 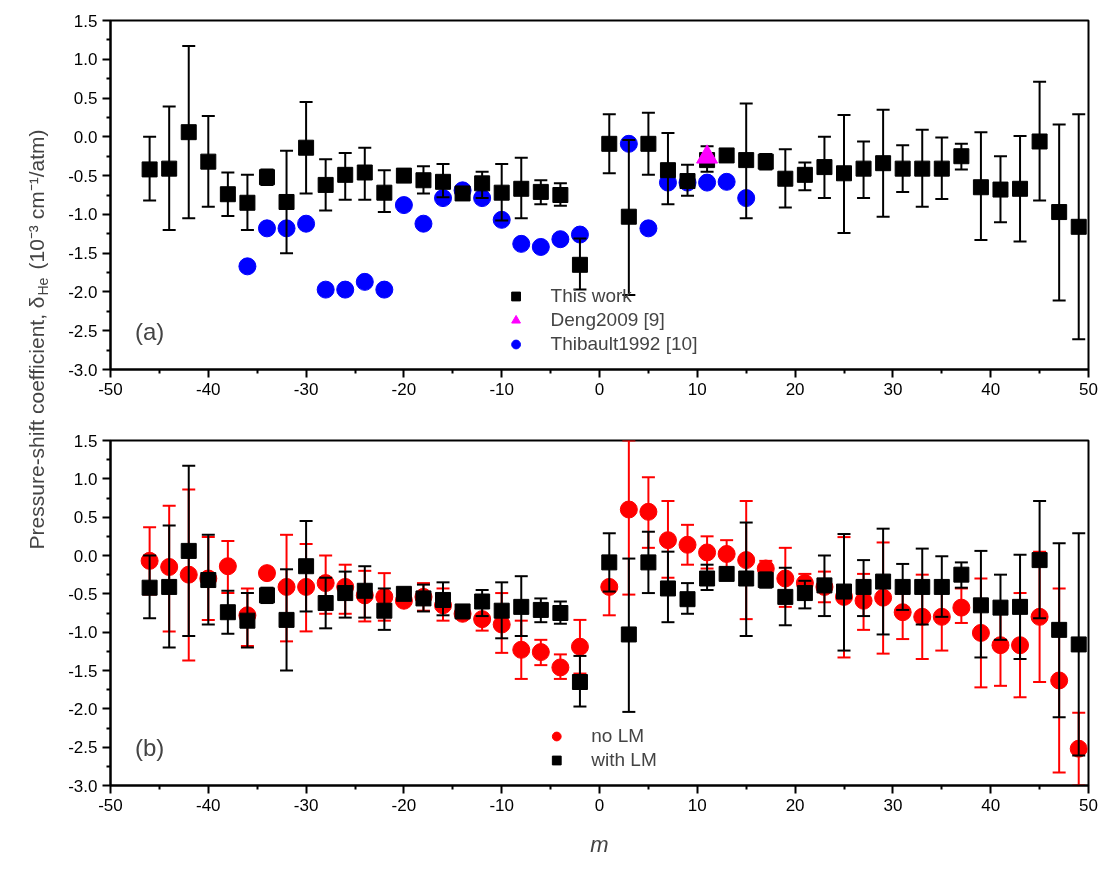 I want to click on legend-label: This work, so click(x=591, y=296).